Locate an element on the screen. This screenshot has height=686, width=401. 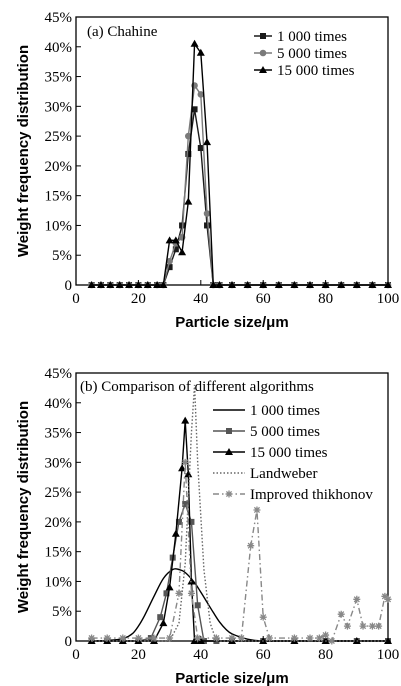
legend-label: Improved thikhonov is located at coordinates (311, 495).